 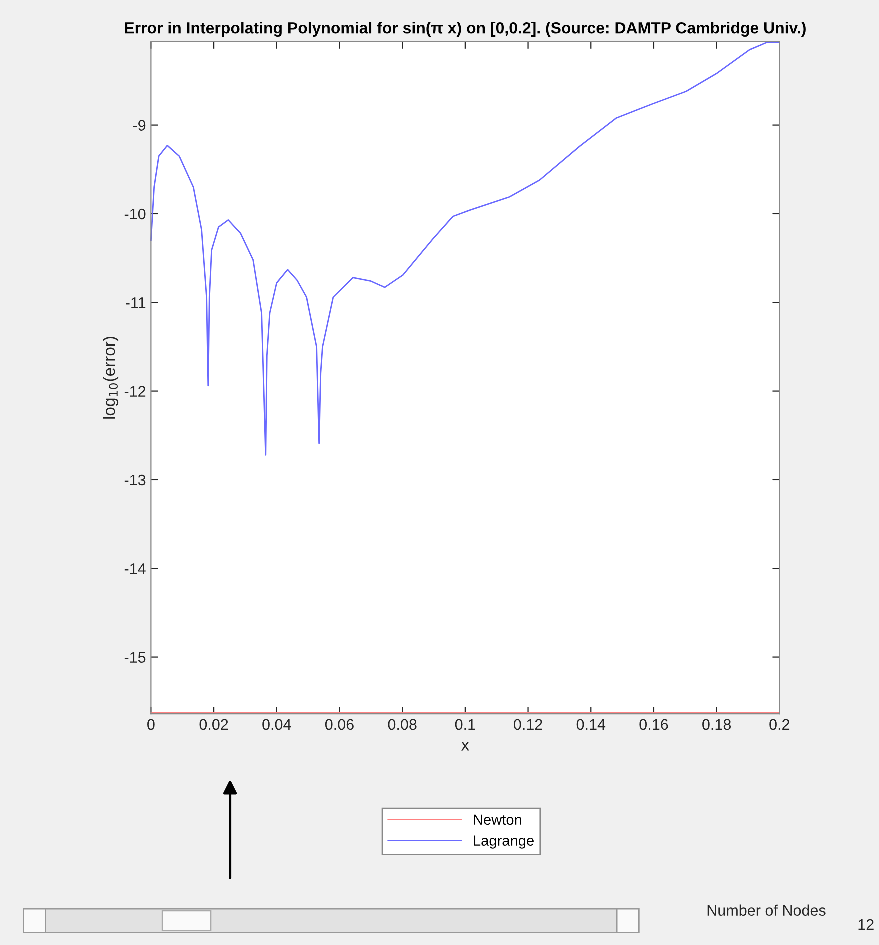 I want to click on y-tick-label: -15, so click(x=135, y=657).